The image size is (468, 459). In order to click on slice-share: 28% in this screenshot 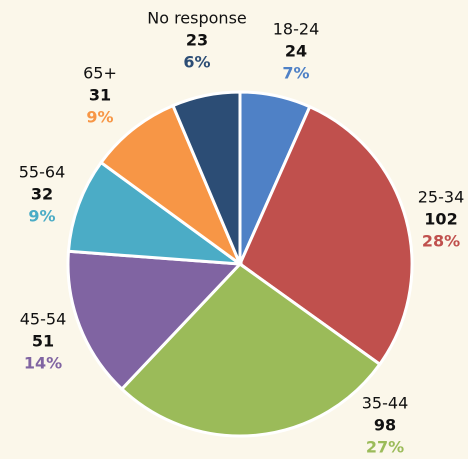, I will do `click(441, 241)`.